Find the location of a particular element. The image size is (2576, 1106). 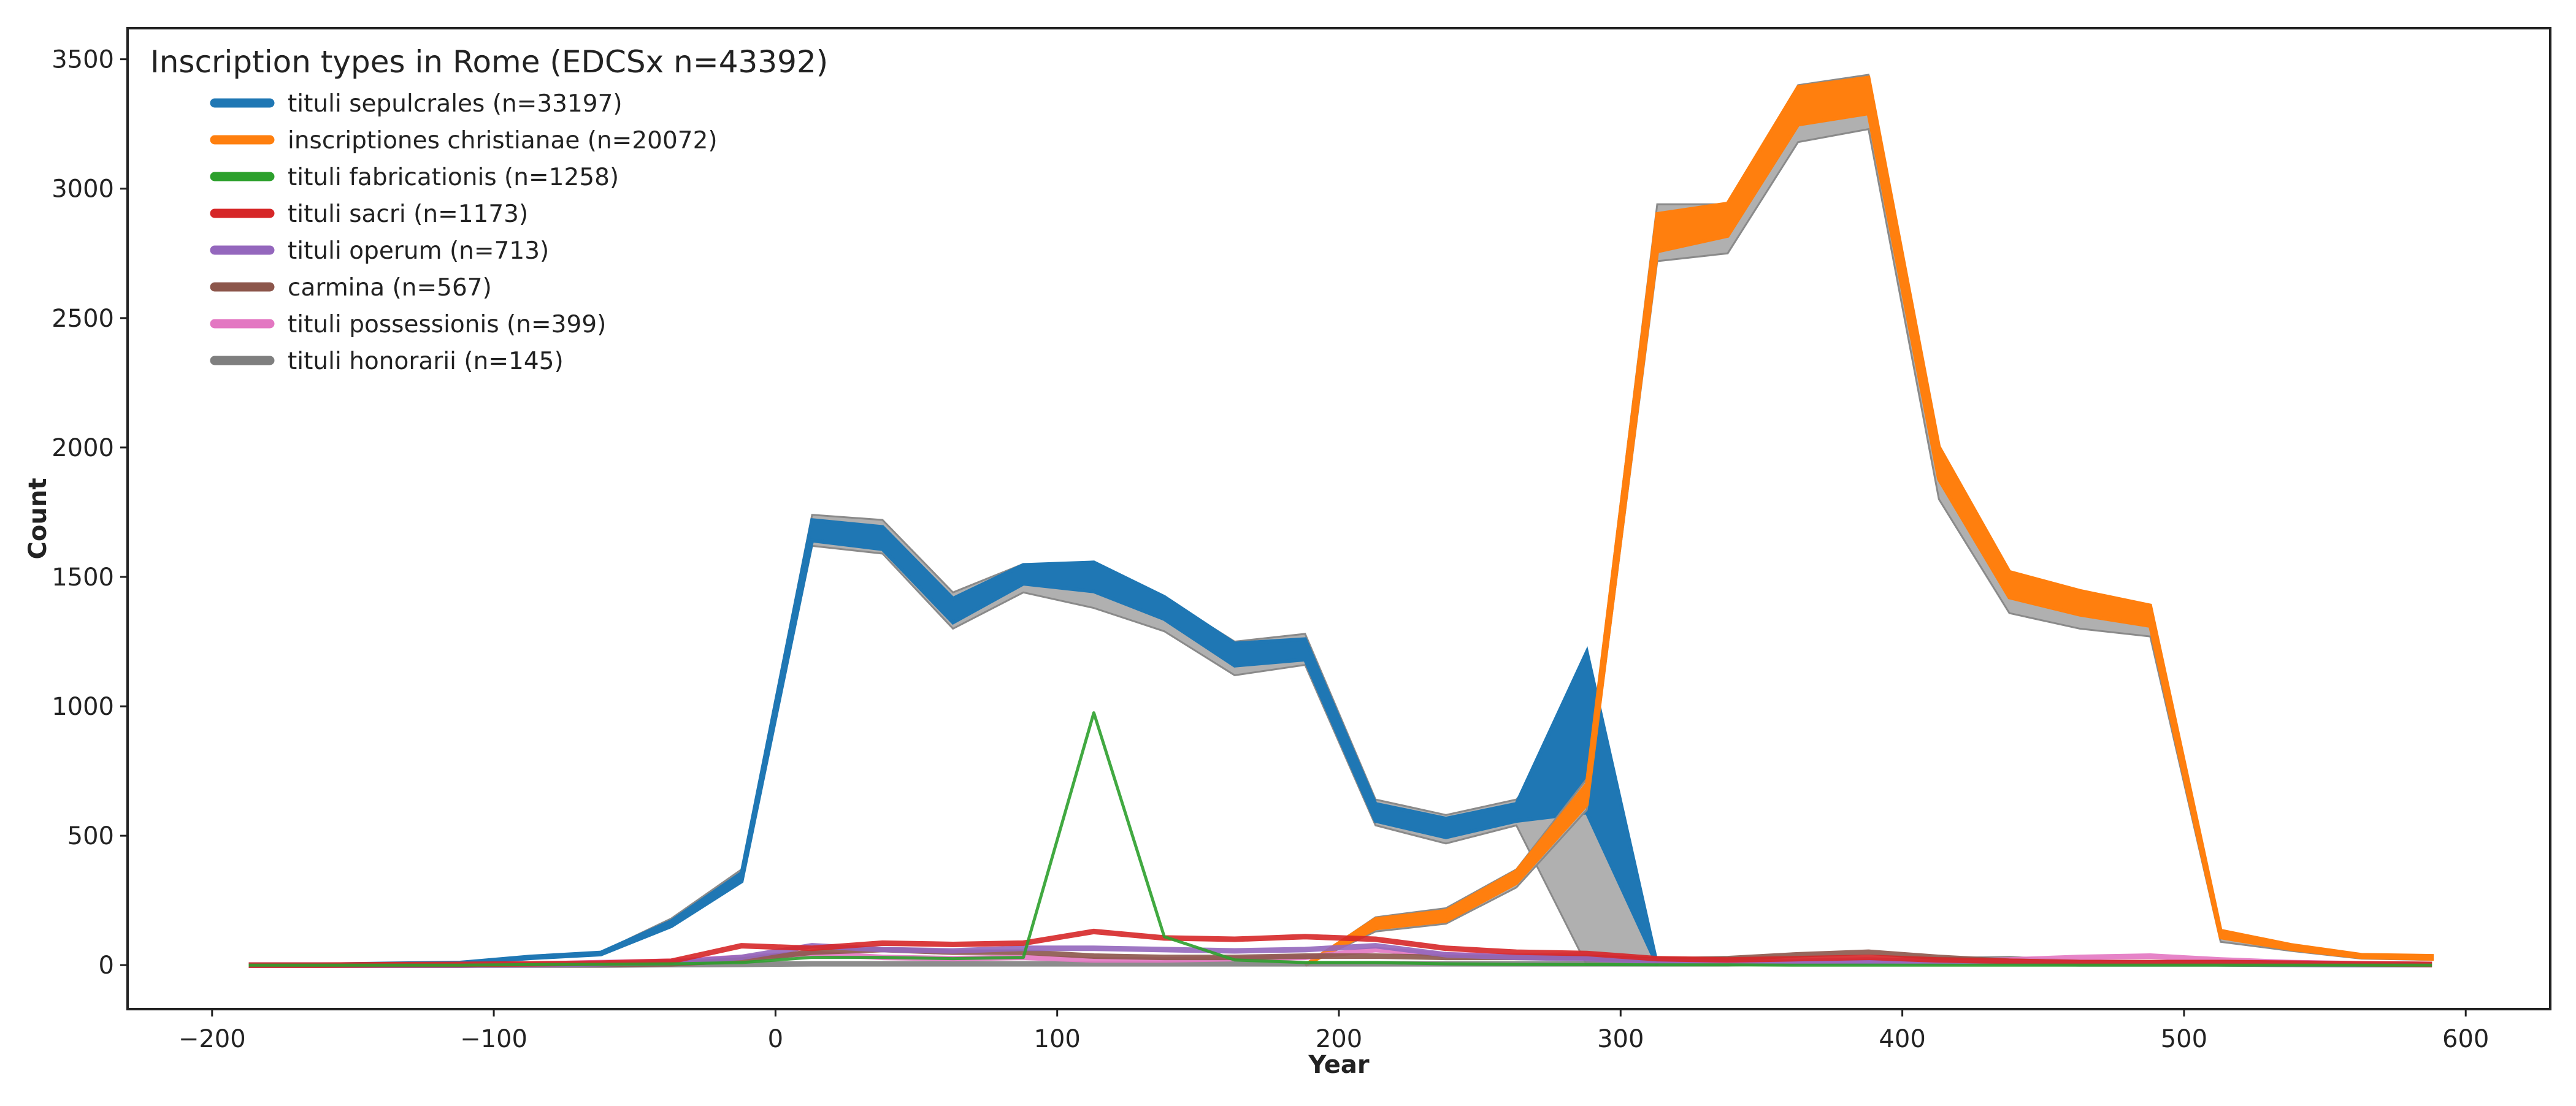

x-tick-label: 200 is located at coordinates (1339, 1039).